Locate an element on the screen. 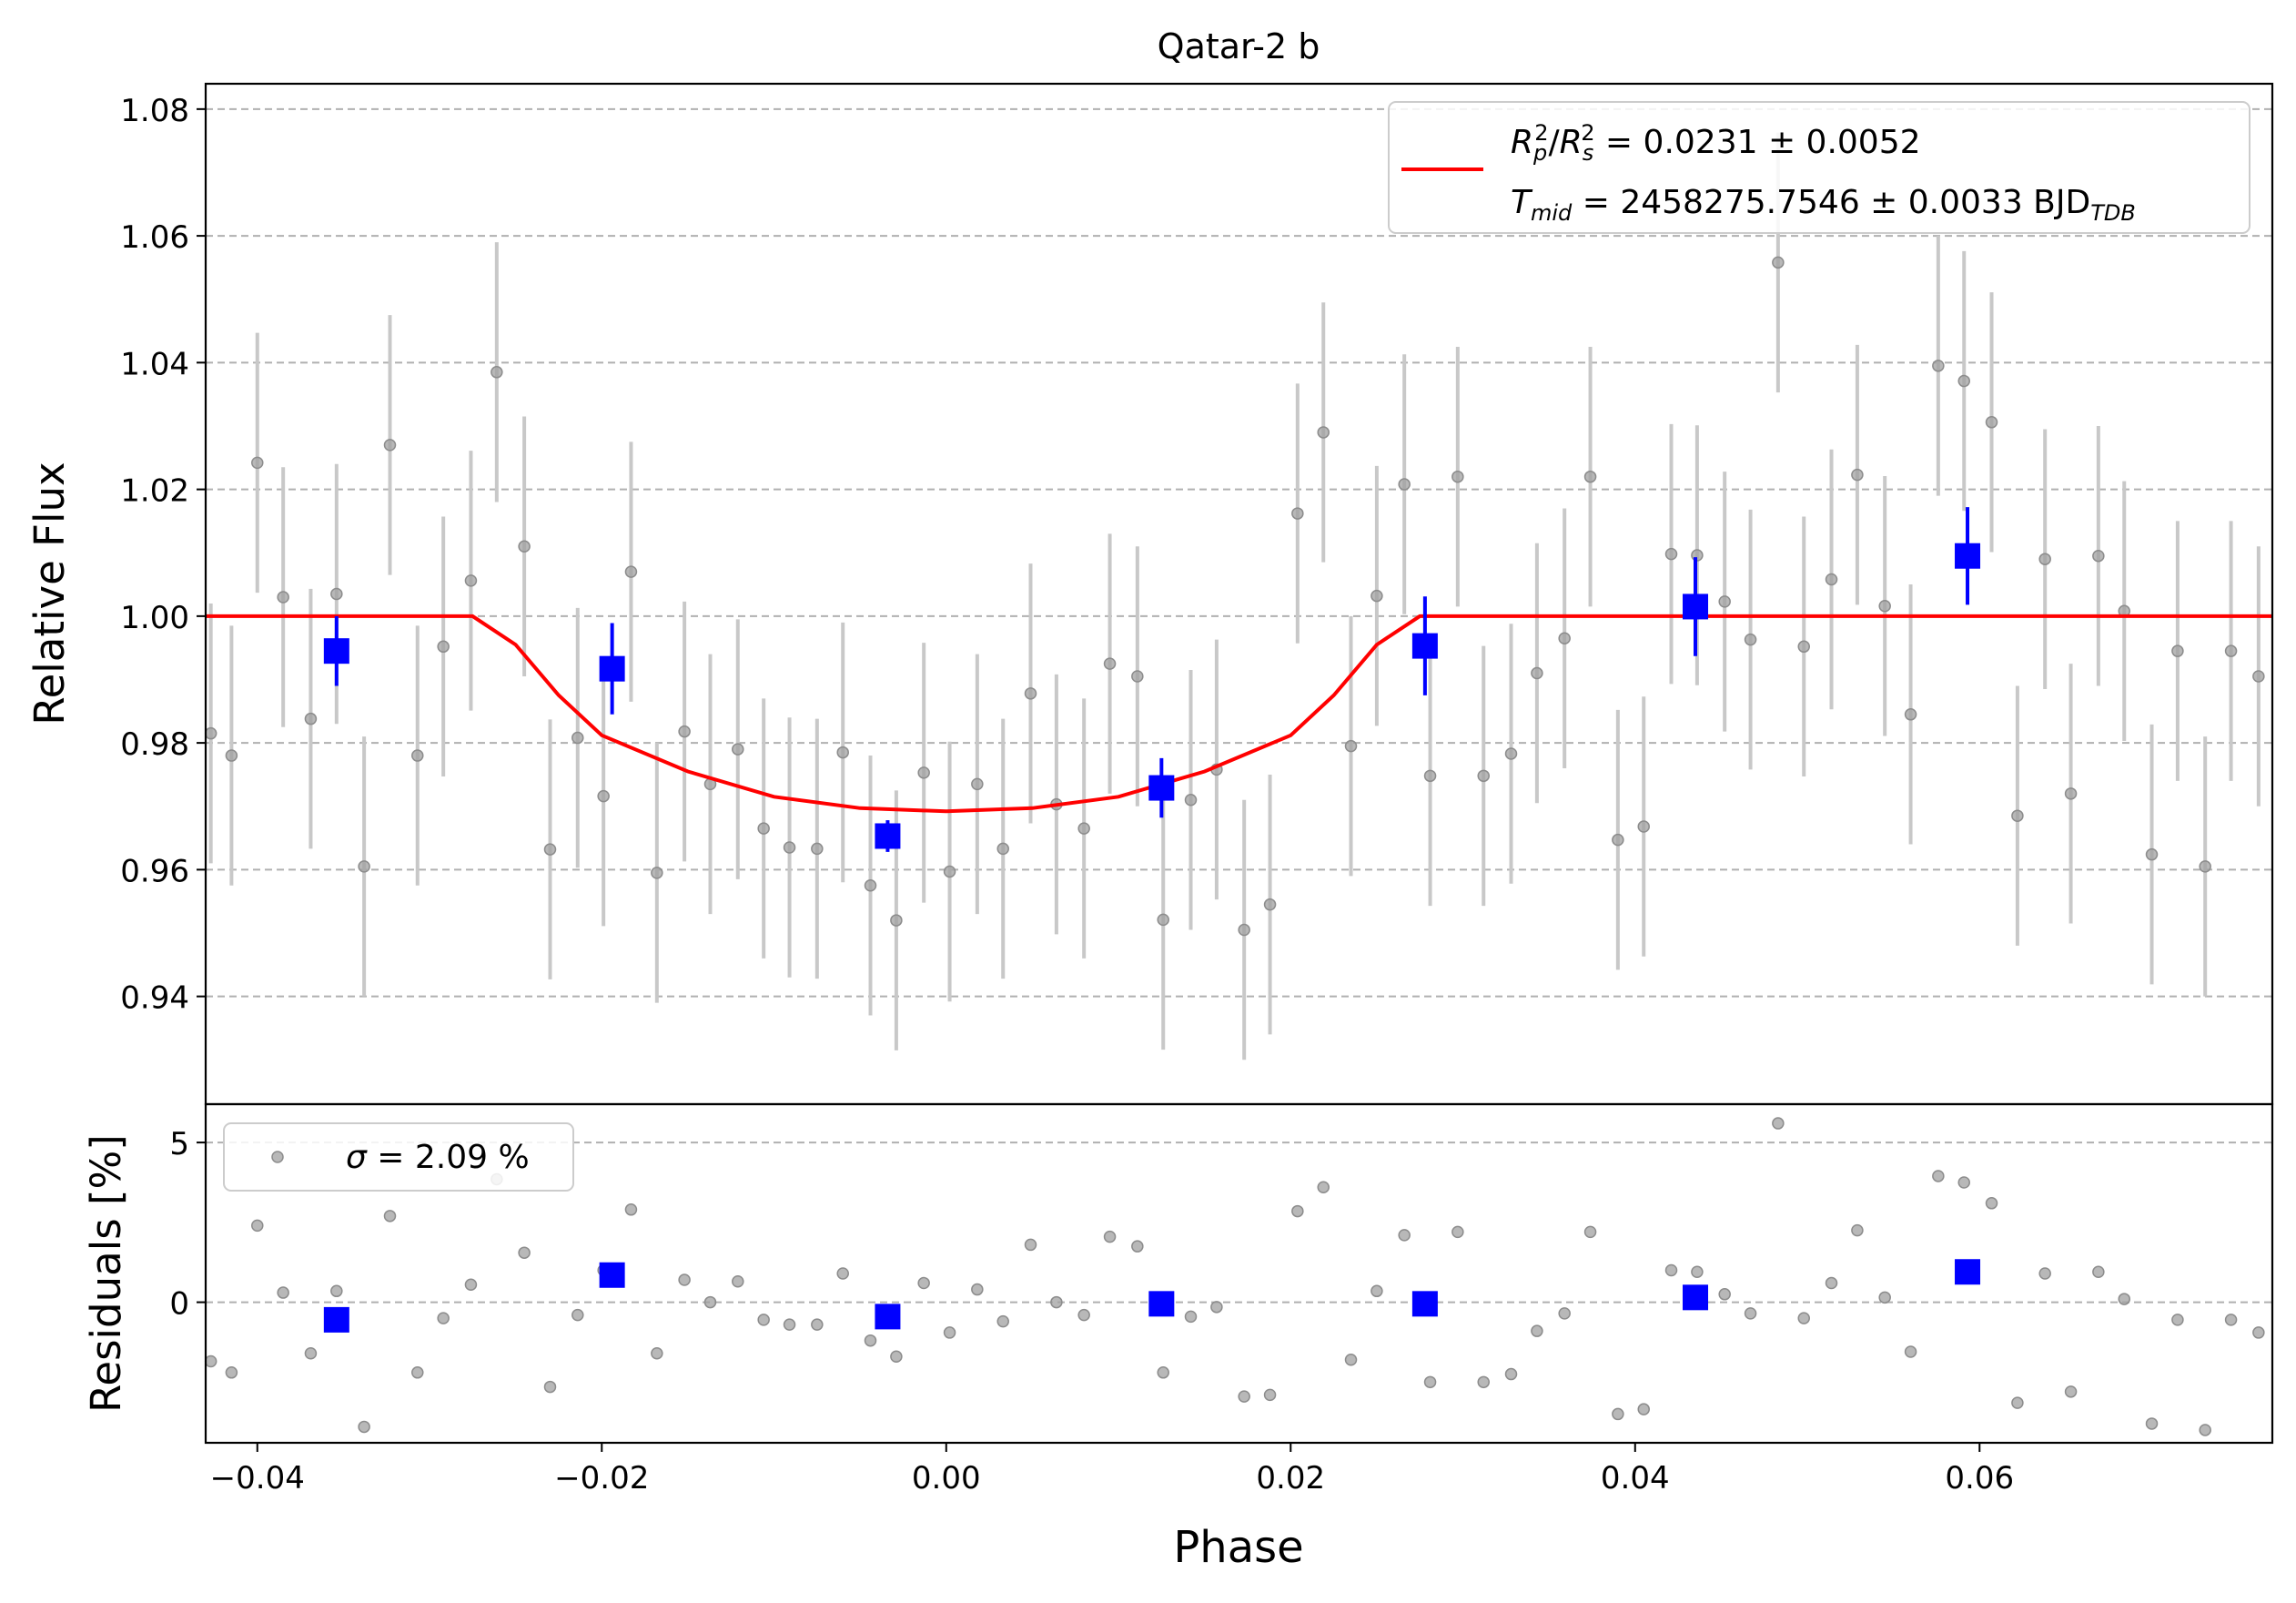 Image resolution: width=2296 pixels, height=1603 pixels. flux-y-tick-label: 1.06 is located at coordinates (155, 237).